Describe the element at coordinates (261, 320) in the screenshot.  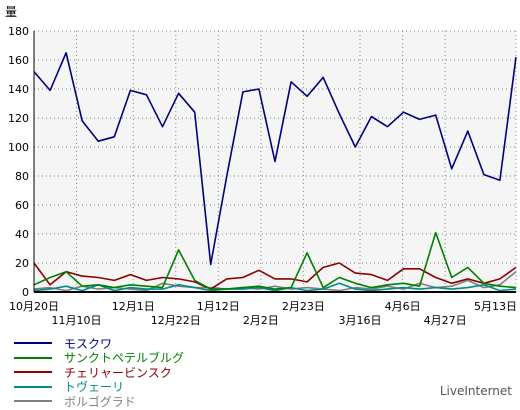
I see `x-tick-label: 2月2日` at that location.